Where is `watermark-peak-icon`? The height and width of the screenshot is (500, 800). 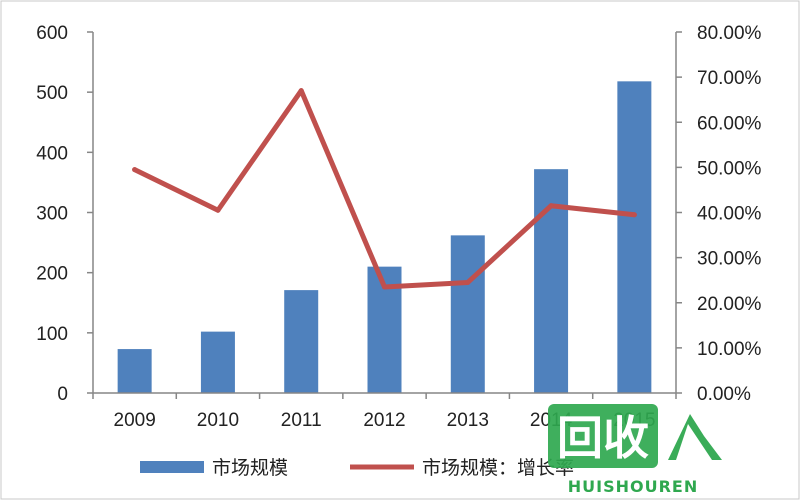 watermark-peak-icon is located at coordinates (695, 437).